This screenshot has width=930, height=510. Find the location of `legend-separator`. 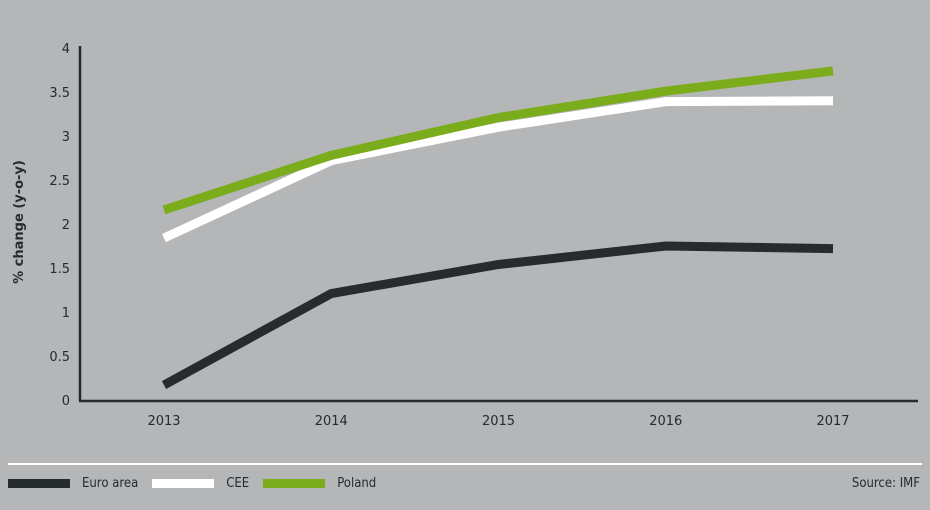

legend-separator is located at coordinates (465, 464).